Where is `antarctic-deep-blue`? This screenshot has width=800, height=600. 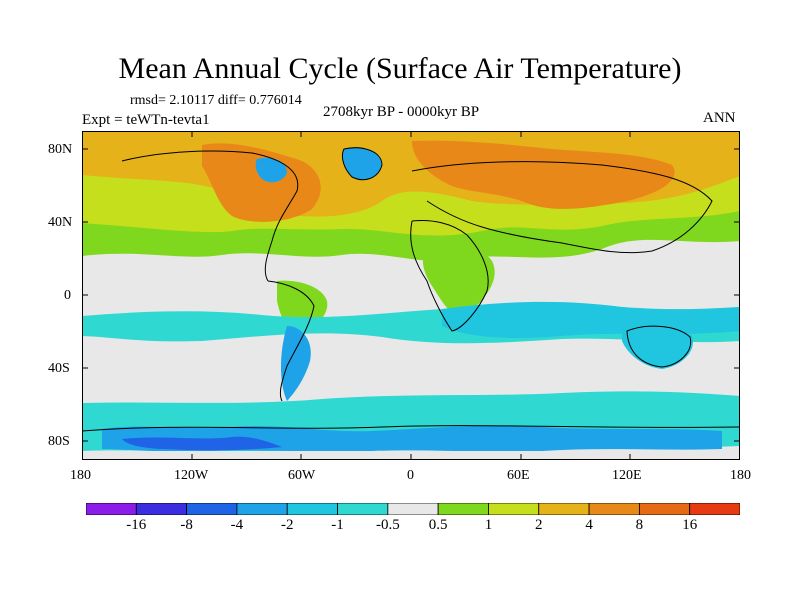
antarctic-deep-blue is located at coordinates (202, 443).